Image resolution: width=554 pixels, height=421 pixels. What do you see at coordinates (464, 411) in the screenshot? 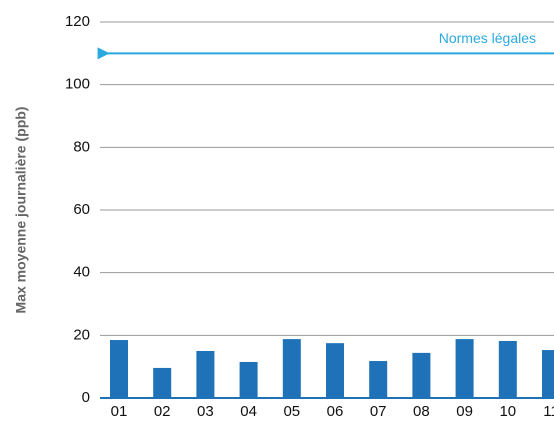
I see `x-tick-label: 09` at bounding box center [464, 411].